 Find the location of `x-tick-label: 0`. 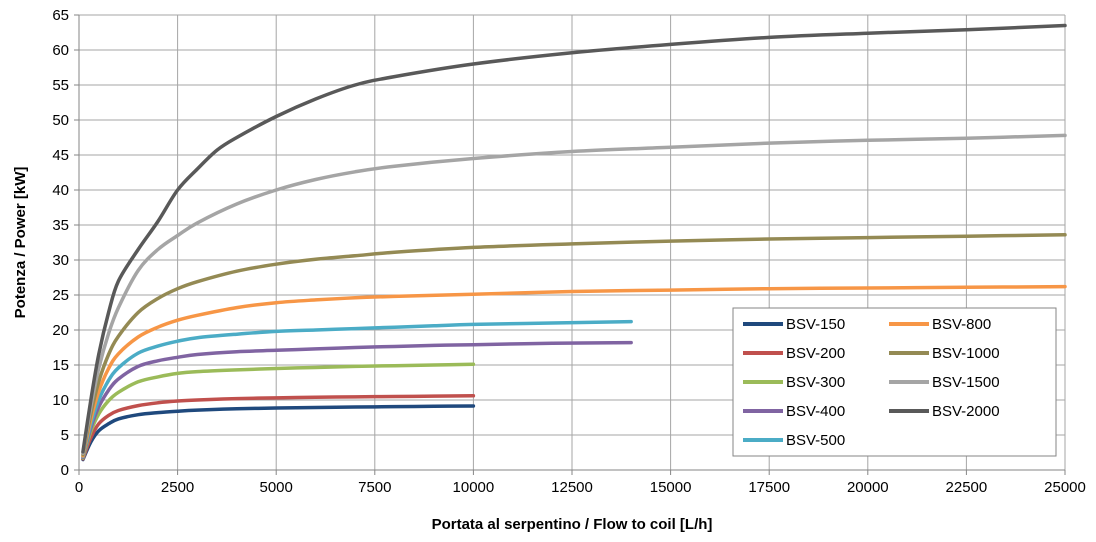

x-tick-label: 0 is located at coordinates (79, 487).